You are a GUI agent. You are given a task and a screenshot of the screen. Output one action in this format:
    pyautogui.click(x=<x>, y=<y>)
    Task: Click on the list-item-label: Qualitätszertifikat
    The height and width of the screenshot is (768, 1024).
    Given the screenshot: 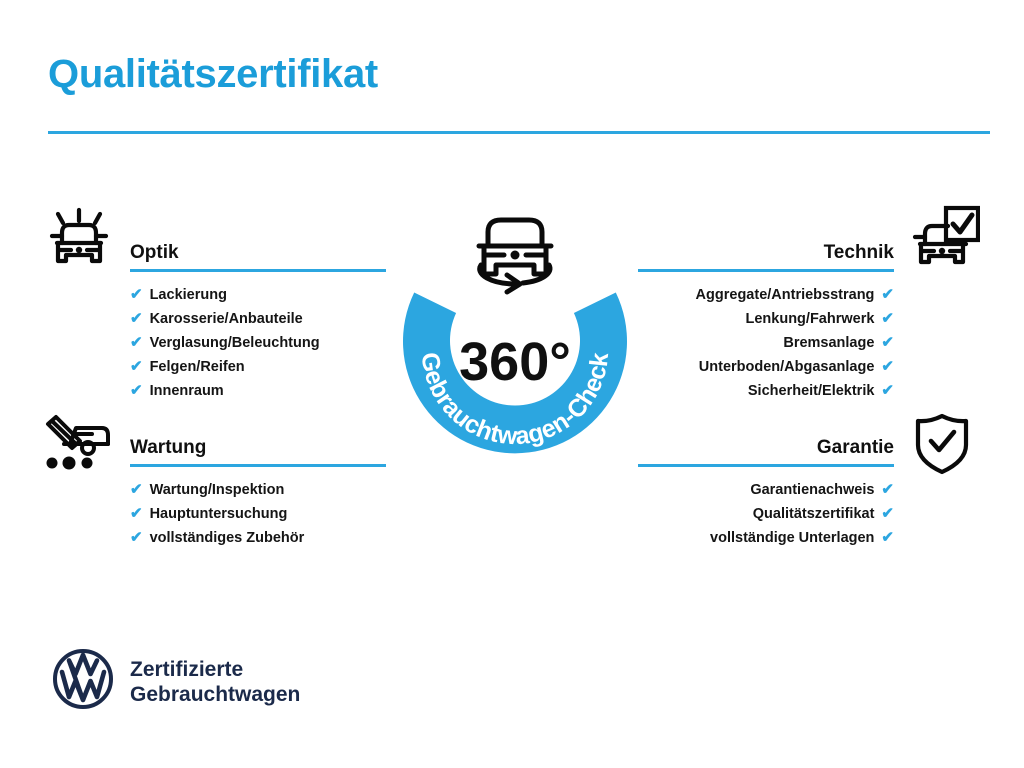 What is the action you would take?
    pyautogui.click(x=813, y=514)
    